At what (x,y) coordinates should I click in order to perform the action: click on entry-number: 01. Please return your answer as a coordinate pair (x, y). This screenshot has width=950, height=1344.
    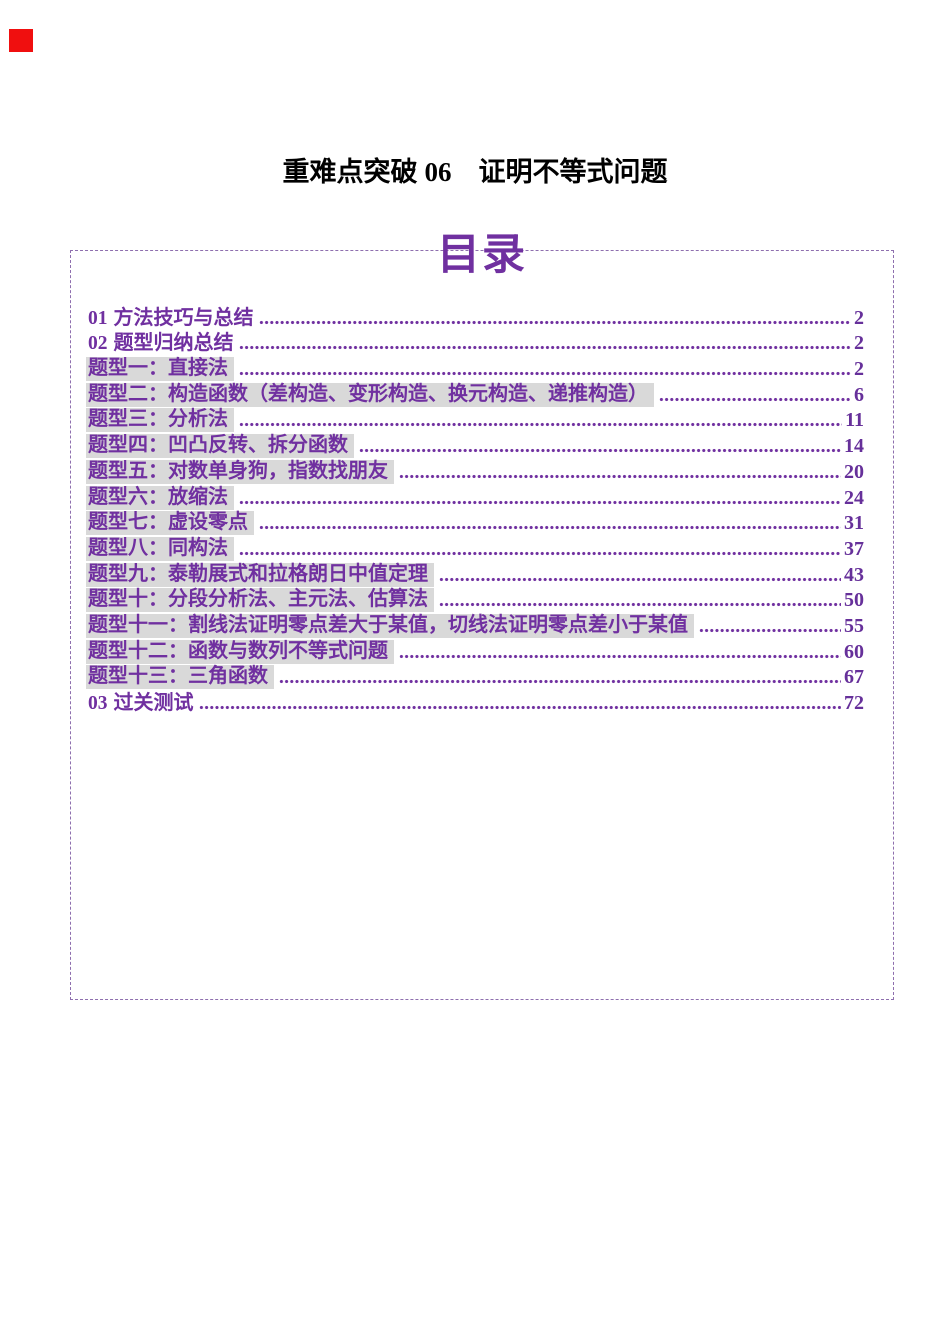
    Looking at the image, I should click on (98, 318).